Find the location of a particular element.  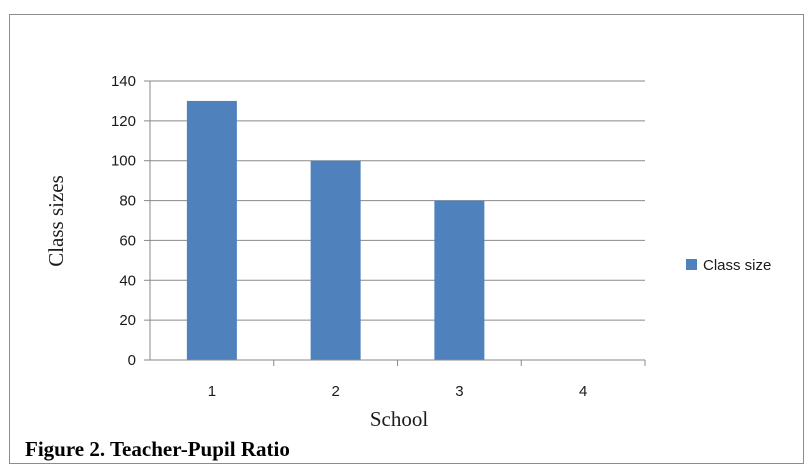

y-tick-label: 0 is located at coordinates (132, 360).